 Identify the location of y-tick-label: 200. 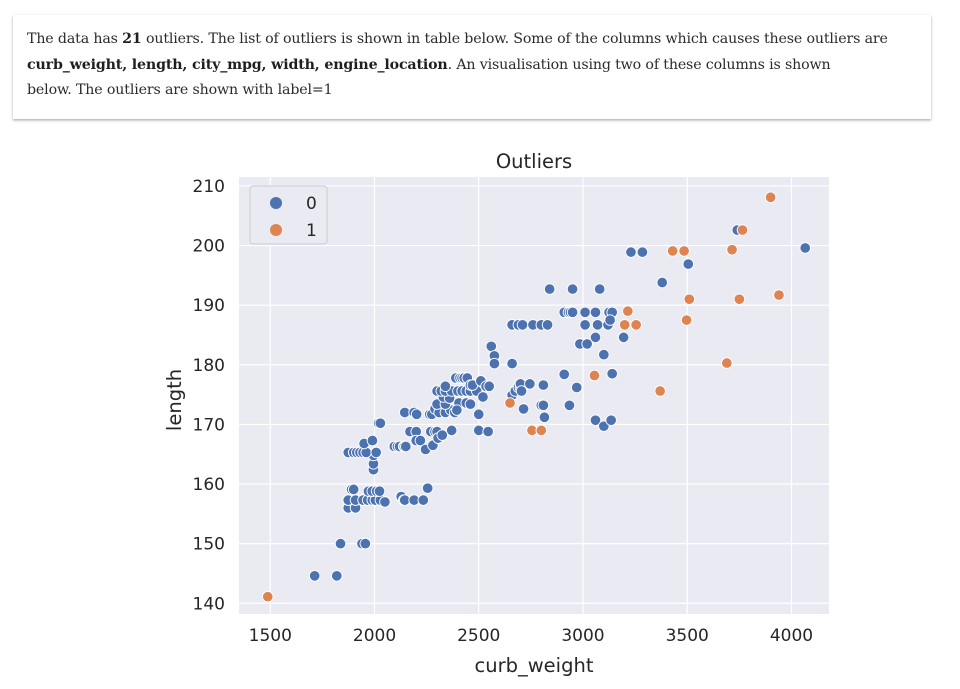
(209, 247).